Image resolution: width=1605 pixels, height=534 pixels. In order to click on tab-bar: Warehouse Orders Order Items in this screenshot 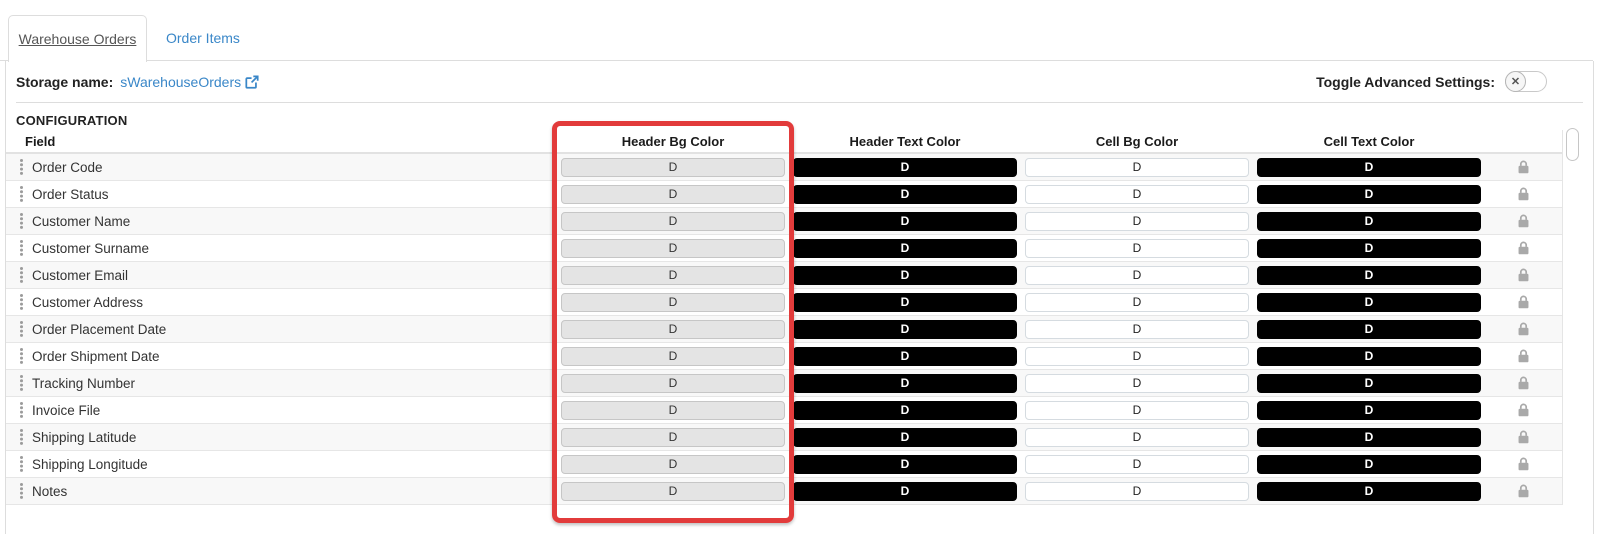, I will do `click(802, 31)`.